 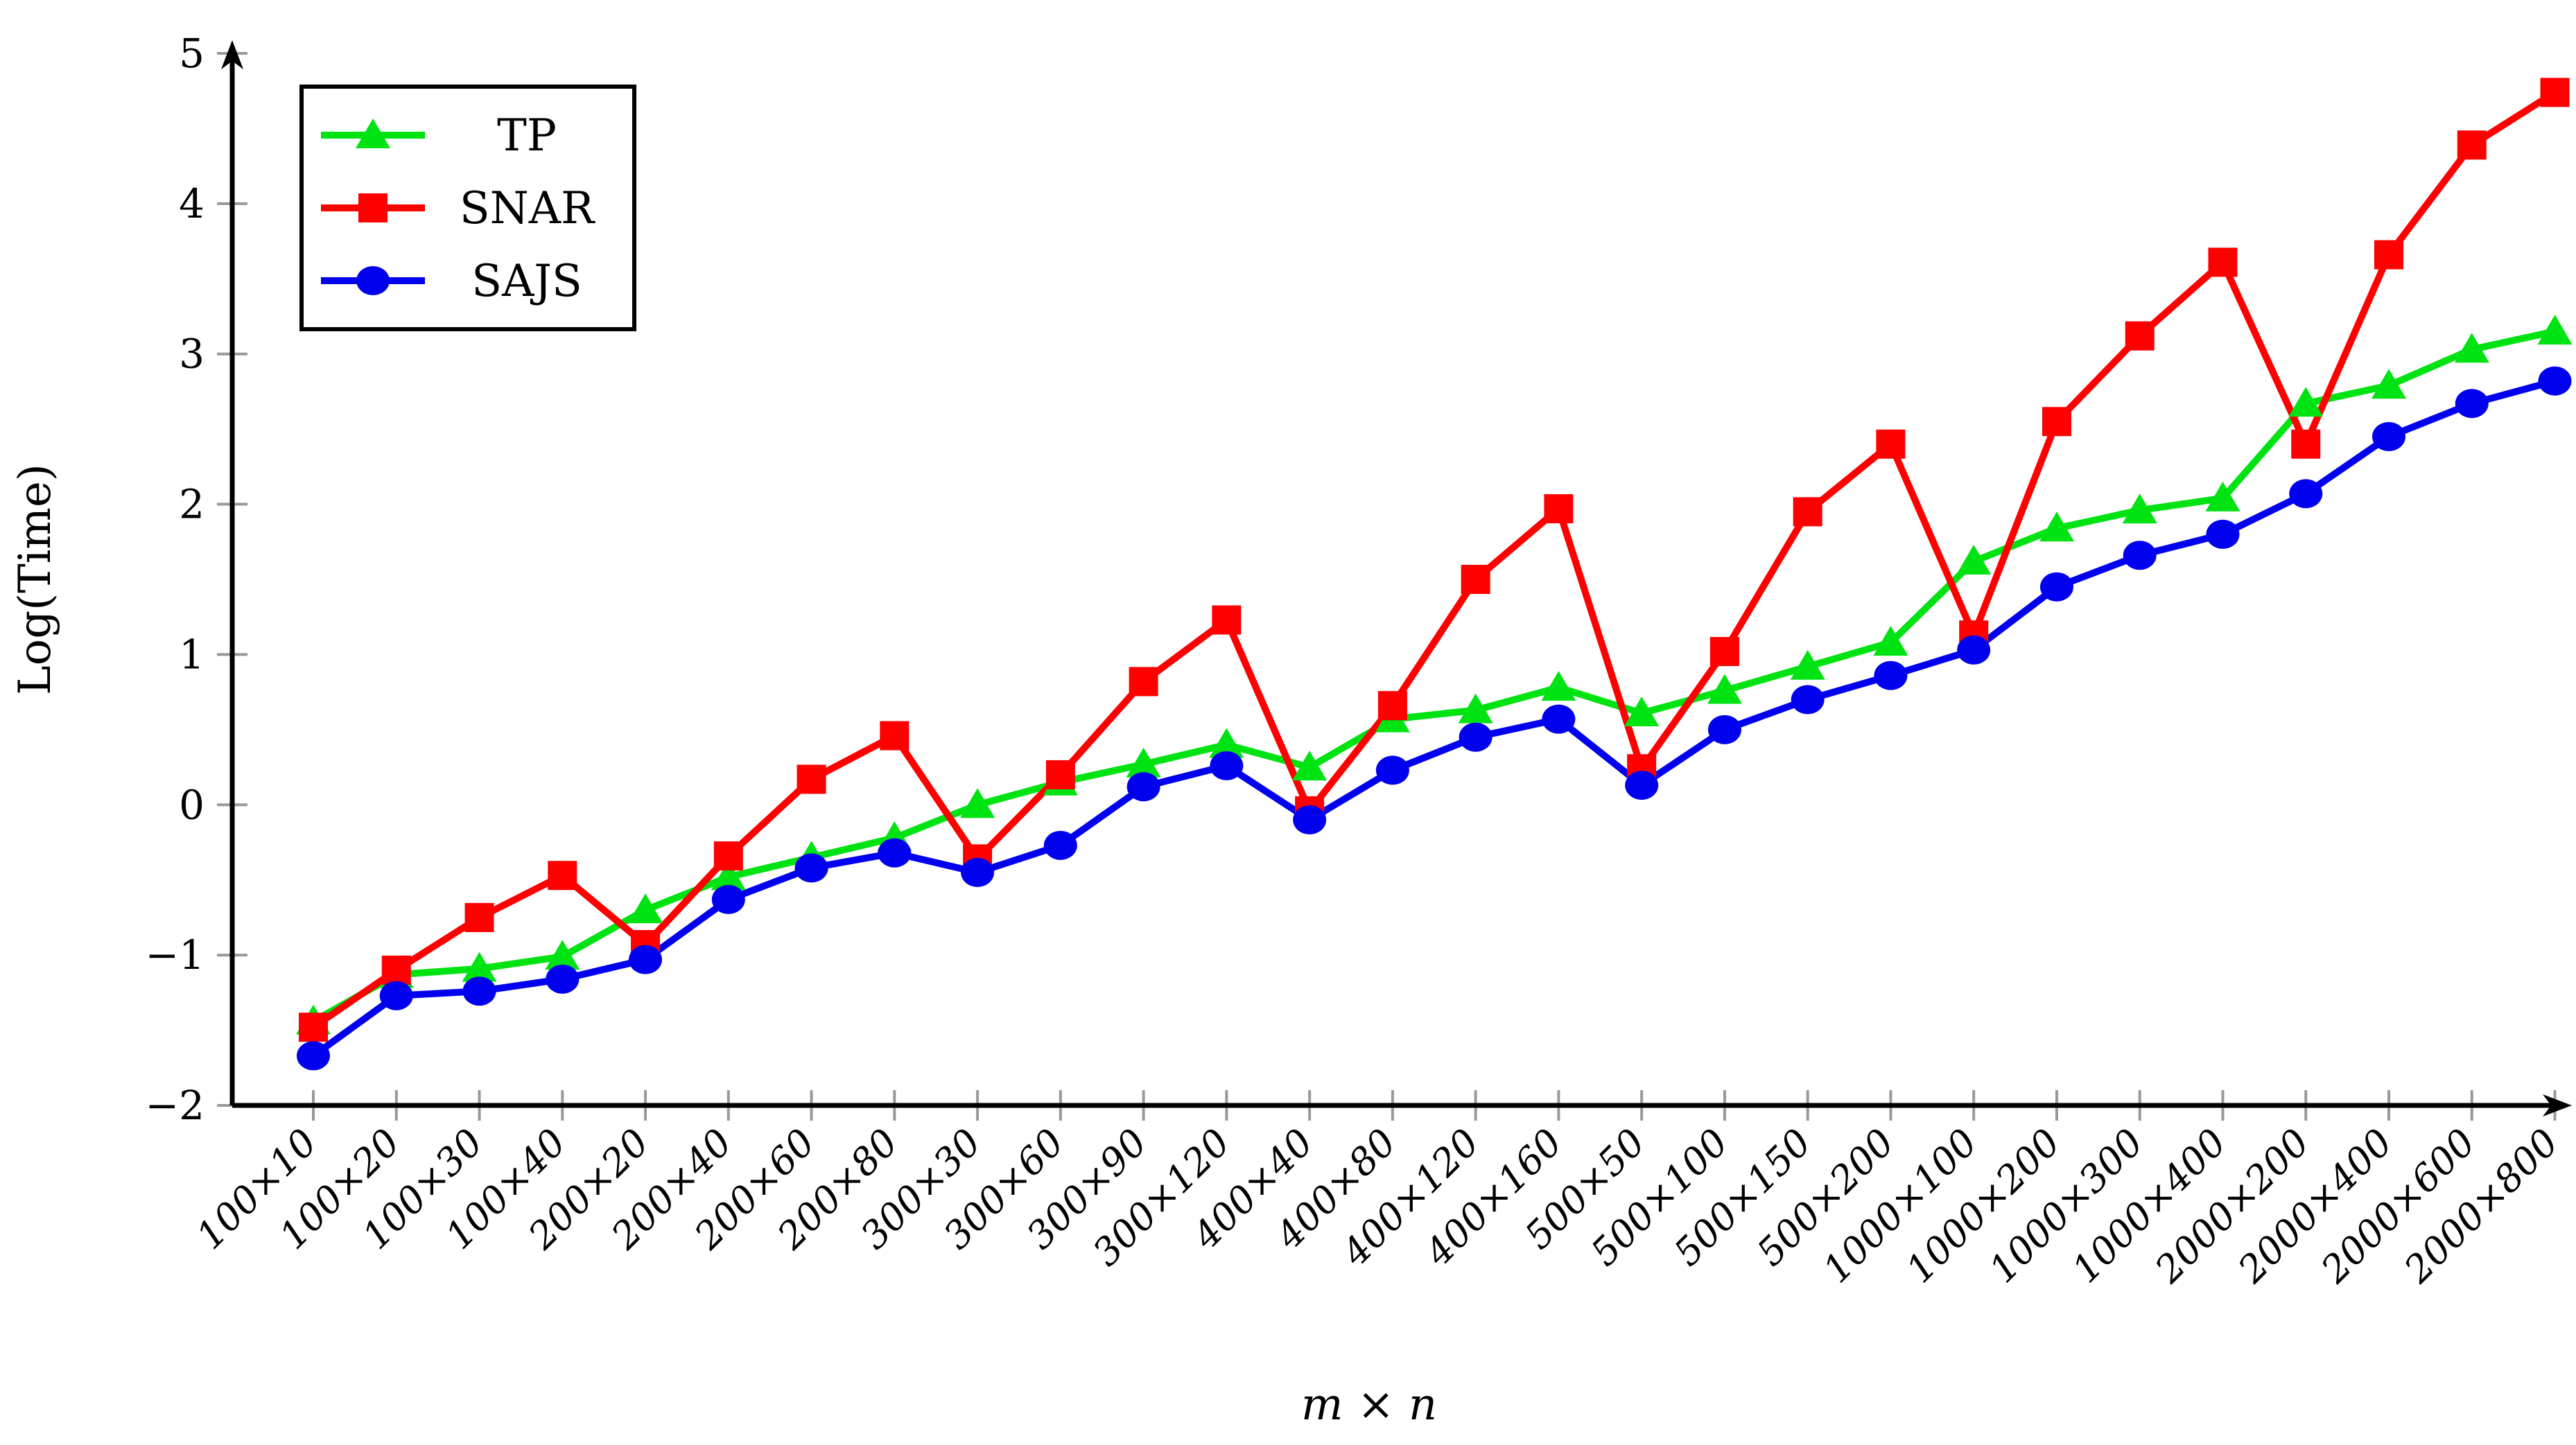 What do you see at coordinates (175, 955) in the screenshot?
I see `y-tick-label: −1` at bounding box center [175, 955].